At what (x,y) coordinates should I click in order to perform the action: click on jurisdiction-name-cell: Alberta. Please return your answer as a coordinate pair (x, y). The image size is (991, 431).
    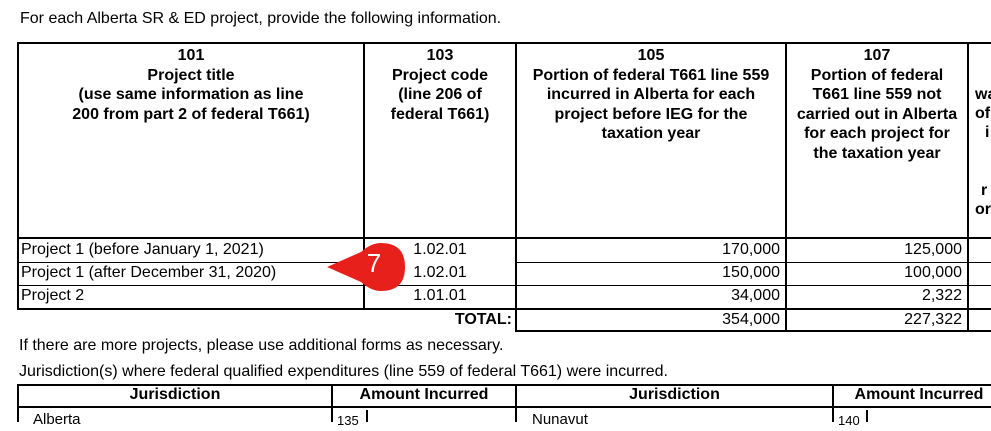
    Looking at the image, I should click on (57, 419).